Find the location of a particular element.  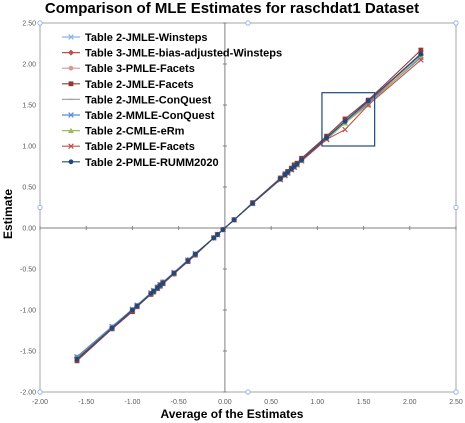

x-tick-label: 0.50 is located at coordinates (271, 402).